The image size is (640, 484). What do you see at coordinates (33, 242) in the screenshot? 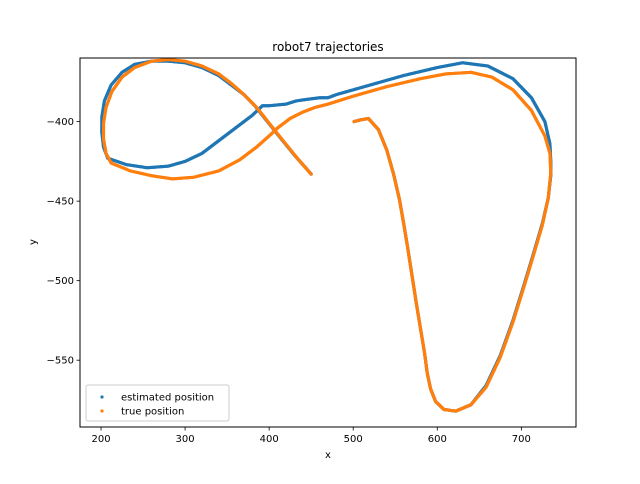
I see `y-axis-label: y` at bounding box center [33, 242].